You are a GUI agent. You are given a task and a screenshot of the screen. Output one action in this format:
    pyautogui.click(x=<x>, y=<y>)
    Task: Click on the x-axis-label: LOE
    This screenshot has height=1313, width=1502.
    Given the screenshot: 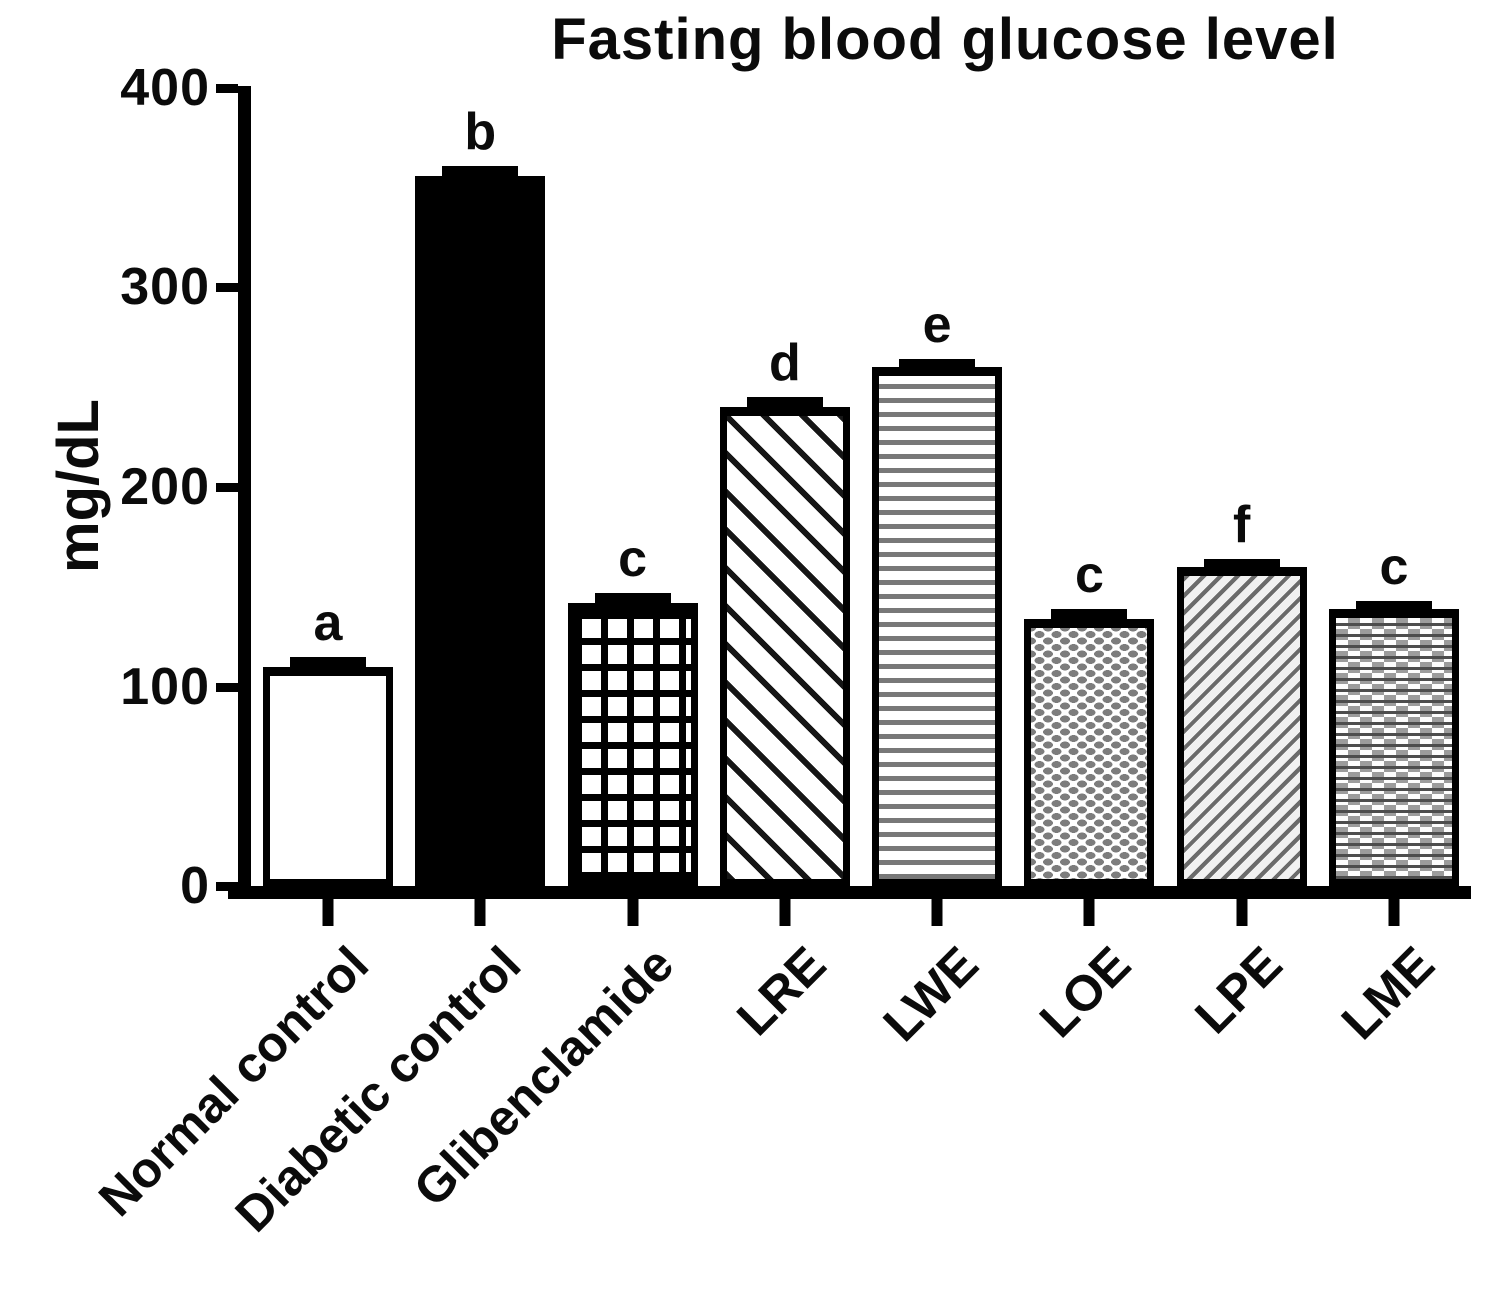 What is the action you would take?
    pyautogui.click(x=1084, y=992)
    